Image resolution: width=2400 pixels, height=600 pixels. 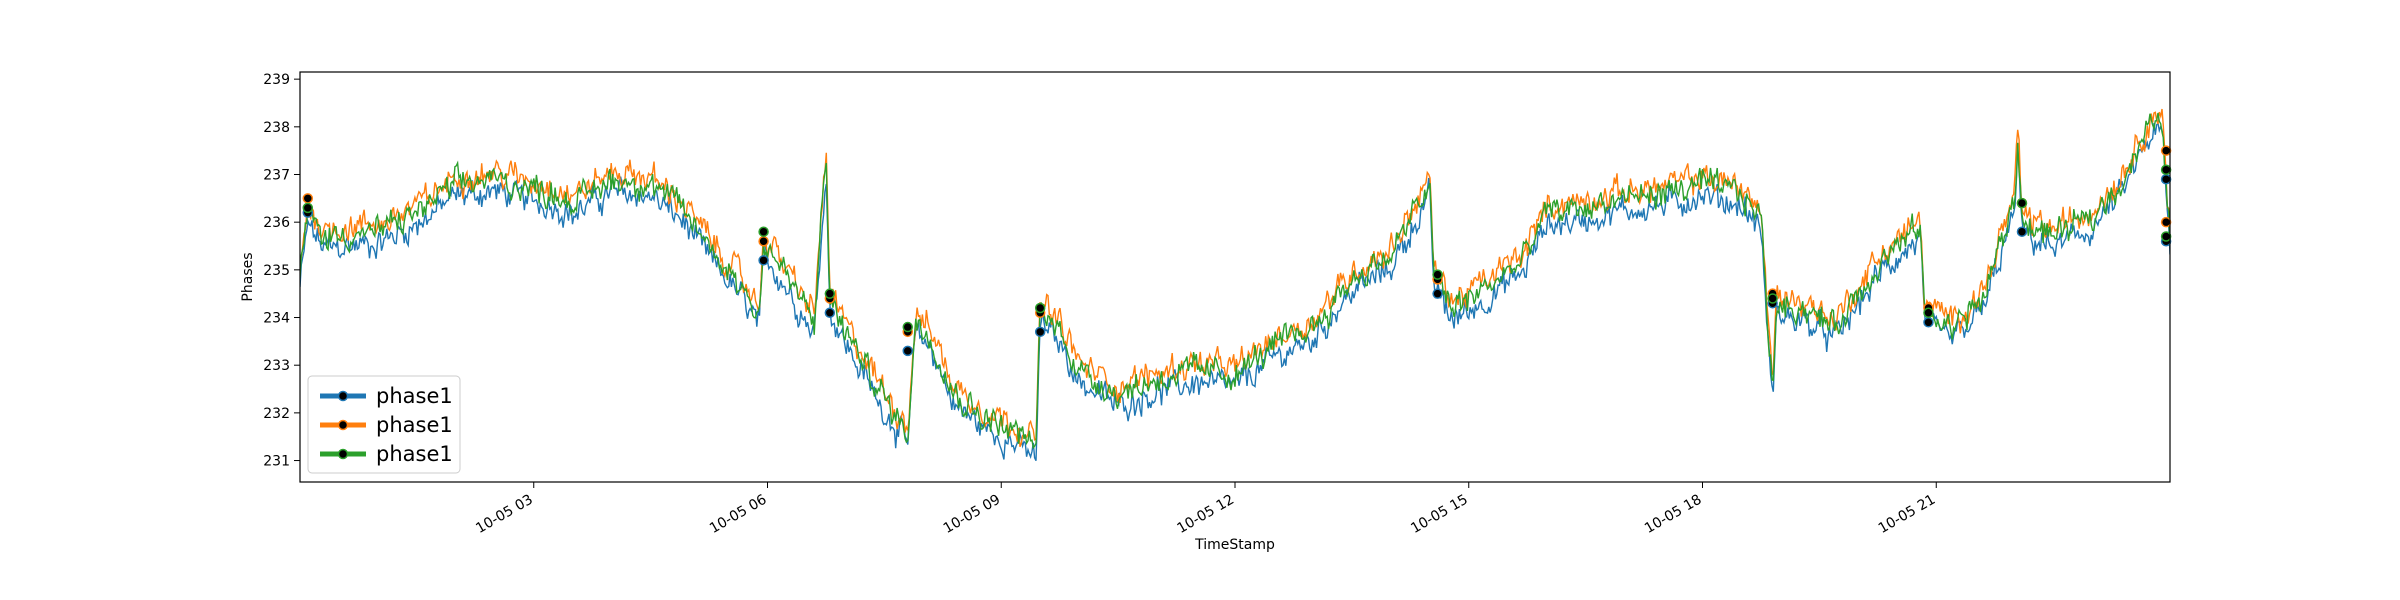 What do you see at coordinates (248, 276) in the screenshot?
I see `y-axis-label: Phases` at bounding box center [248, 276].